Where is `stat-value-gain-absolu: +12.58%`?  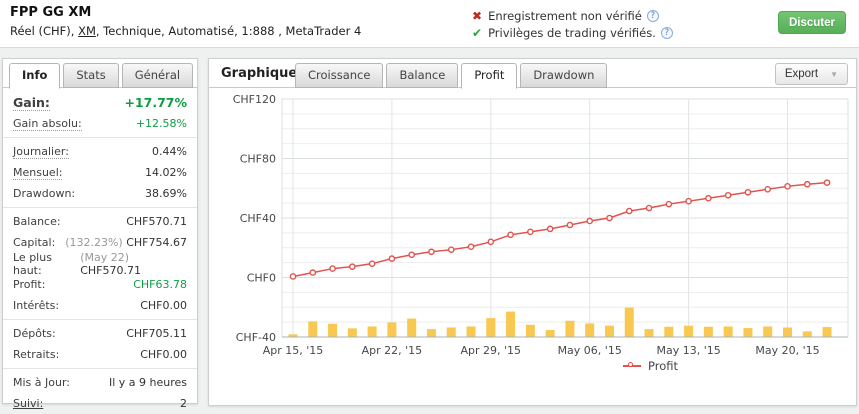
stat-value-gain-absolu: +12.58% is located at coordinates (161, 123).